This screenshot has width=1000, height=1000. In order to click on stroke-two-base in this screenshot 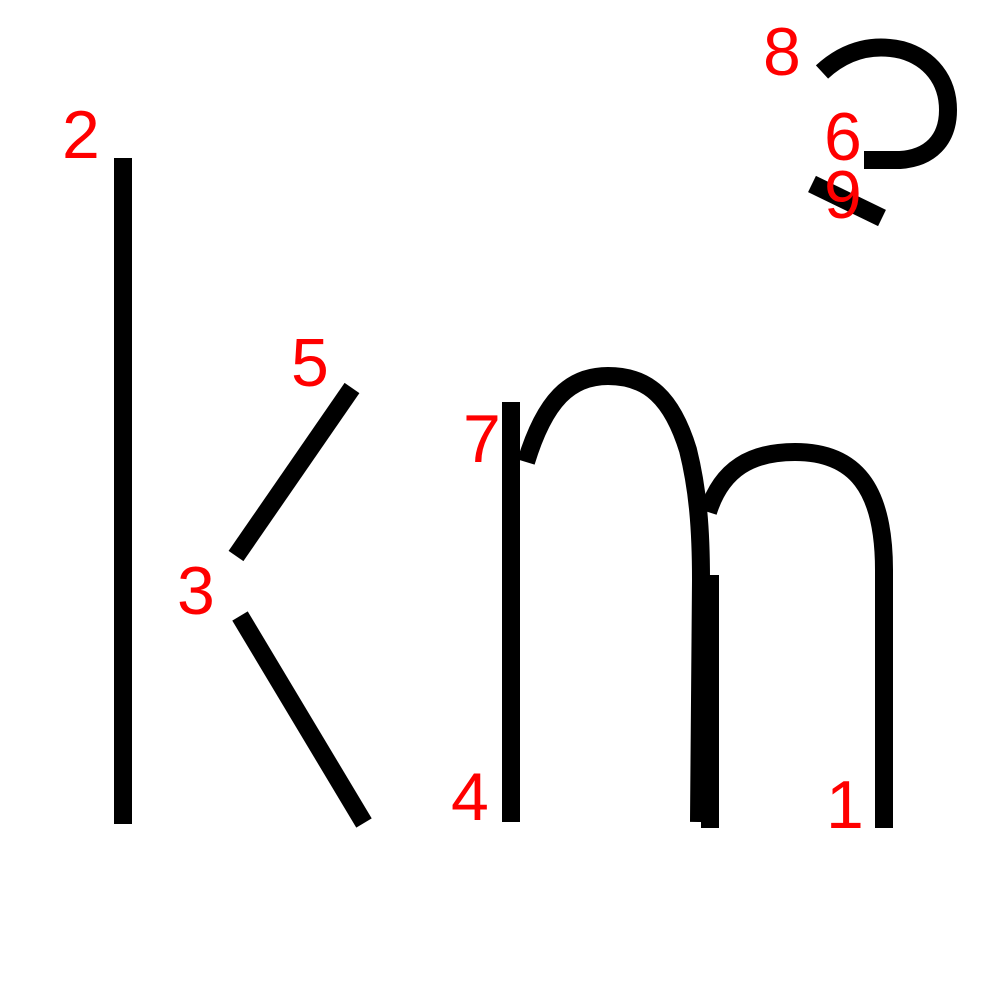, I will do `click(847, 201)`.